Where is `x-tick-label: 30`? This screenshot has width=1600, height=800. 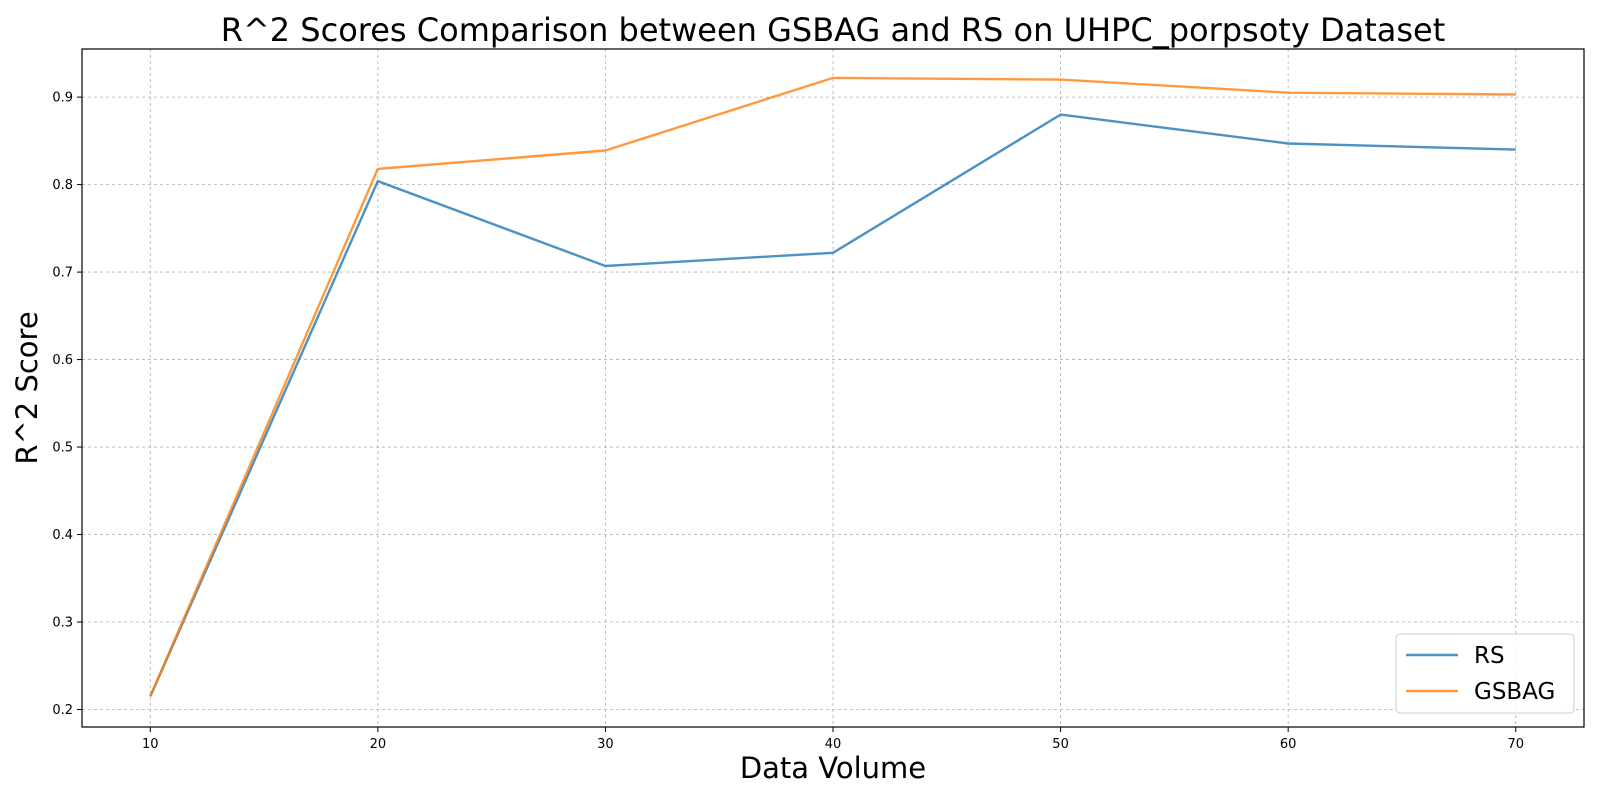 x-tick-label: 30 is located at coordinates (605, 744).